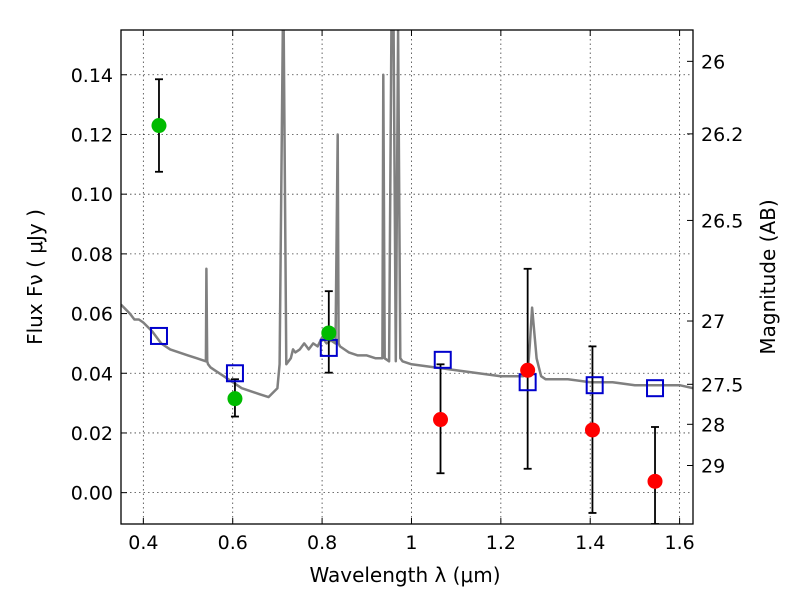 This screenshot has height=600, width=800. What do you see at coordinates (92, 374) in the screenshot?
I see `y-tick-label: 0.04` at bounding box center [92, 374].